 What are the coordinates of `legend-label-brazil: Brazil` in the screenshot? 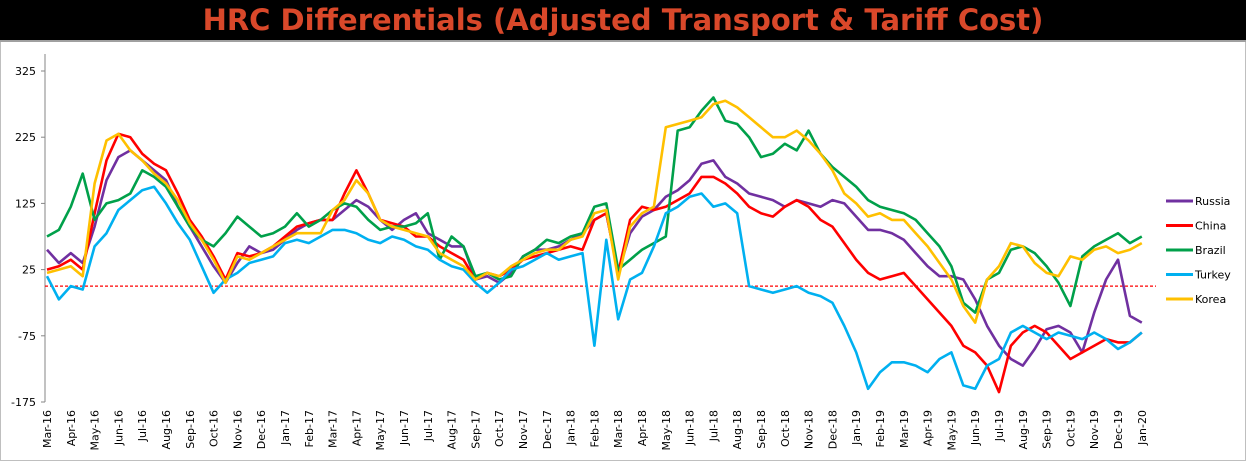 It's located at (1210, 250).